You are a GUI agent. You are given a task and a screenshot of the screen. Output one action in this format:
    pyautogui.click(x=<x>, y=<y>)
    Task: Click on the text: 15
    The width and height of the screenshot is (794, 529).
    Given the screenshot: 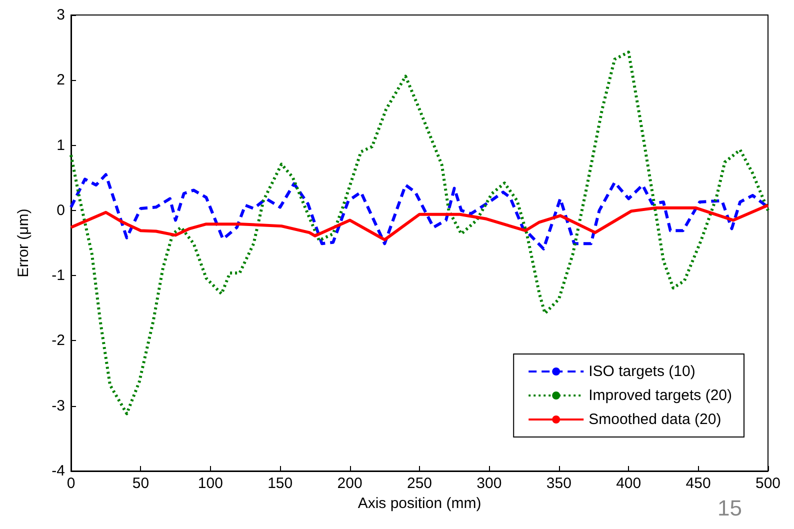 What is the action you would take?
    pyautogui.click(x=730, y=508)
    